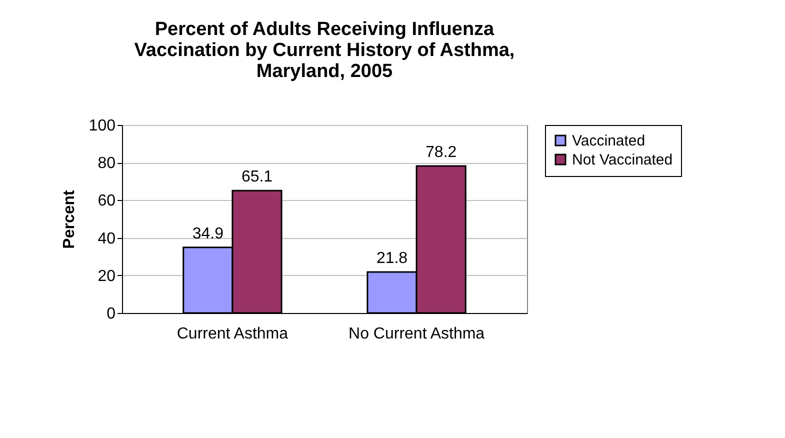 This screenshot has width=785, height=438. I want to click on y-tick-label: 40, so click(107, 239).